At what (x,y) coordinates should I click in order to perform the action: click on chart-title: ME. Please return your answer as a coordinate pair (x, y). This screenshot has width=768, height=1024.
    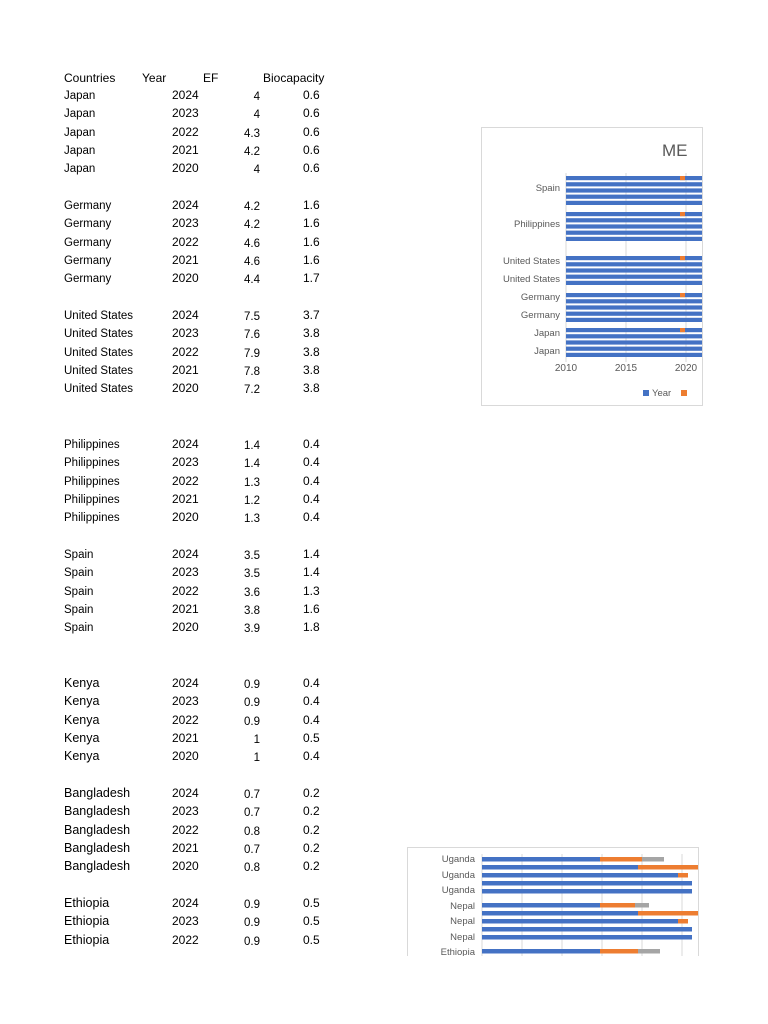
    Looking at the image, I should click on (675, 150).